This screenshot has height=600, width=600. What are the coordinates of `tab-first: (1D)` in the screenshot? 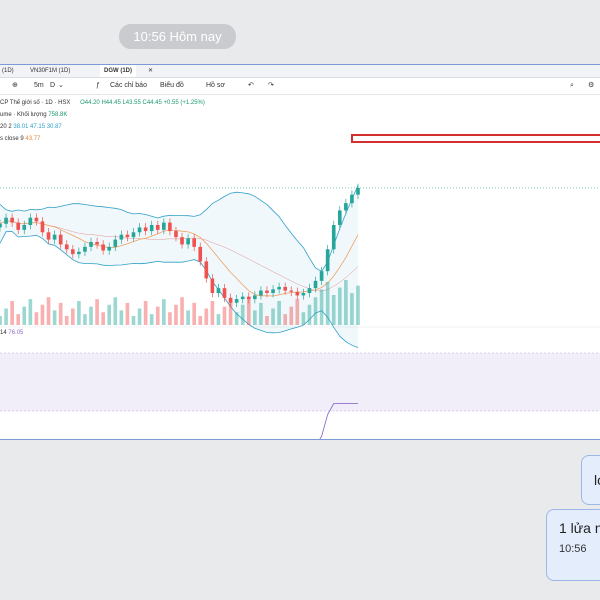 It's located at (8, 71).